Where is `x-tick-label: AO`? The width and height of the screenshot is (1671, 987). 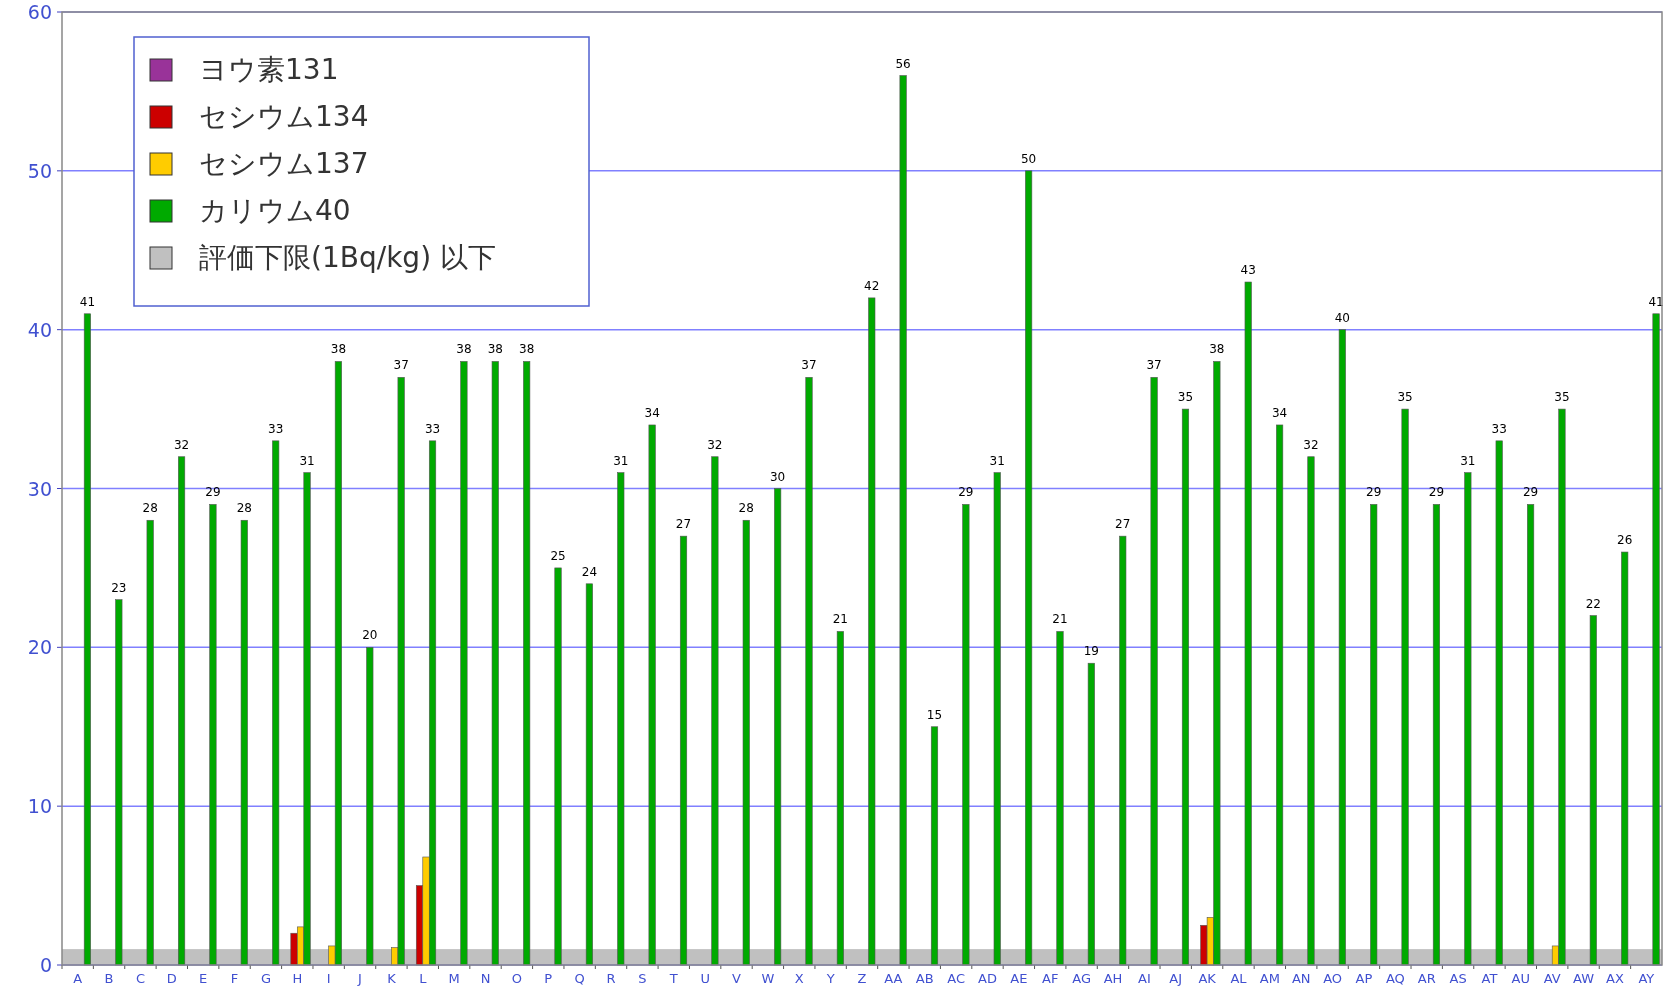 x-tick-label: AO is located at coordinates (1333, 978).